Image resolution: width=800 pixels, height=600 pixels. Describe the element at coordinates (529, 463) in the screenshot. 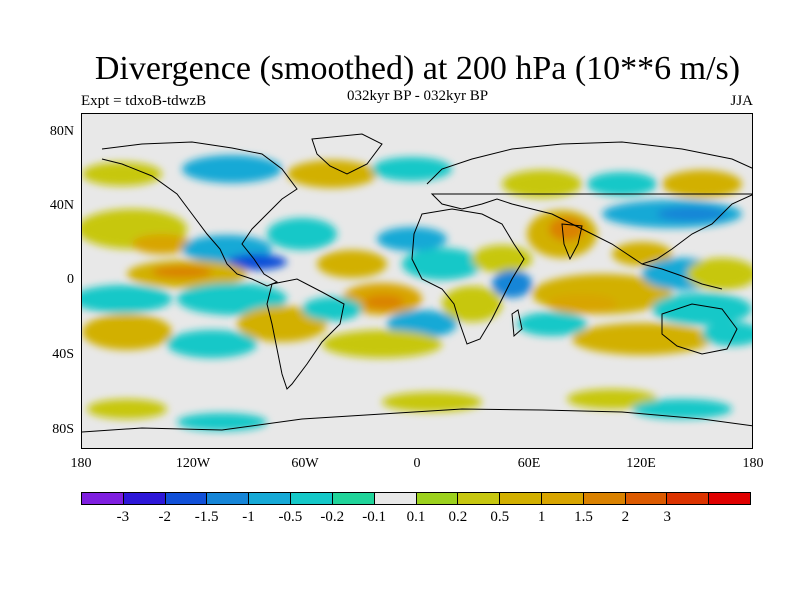

I see `lon-label-60e: 60E` at that location.